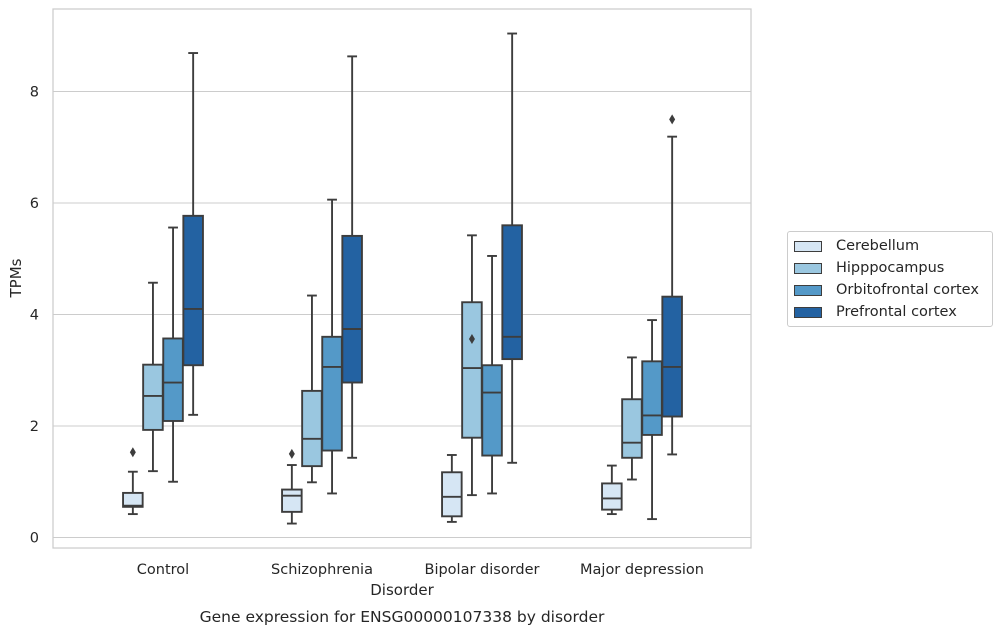 The width and height of the screenshot is (1003, 634). I want to click on box-prefrontal-cortex-major-depression, so click(672, 285).